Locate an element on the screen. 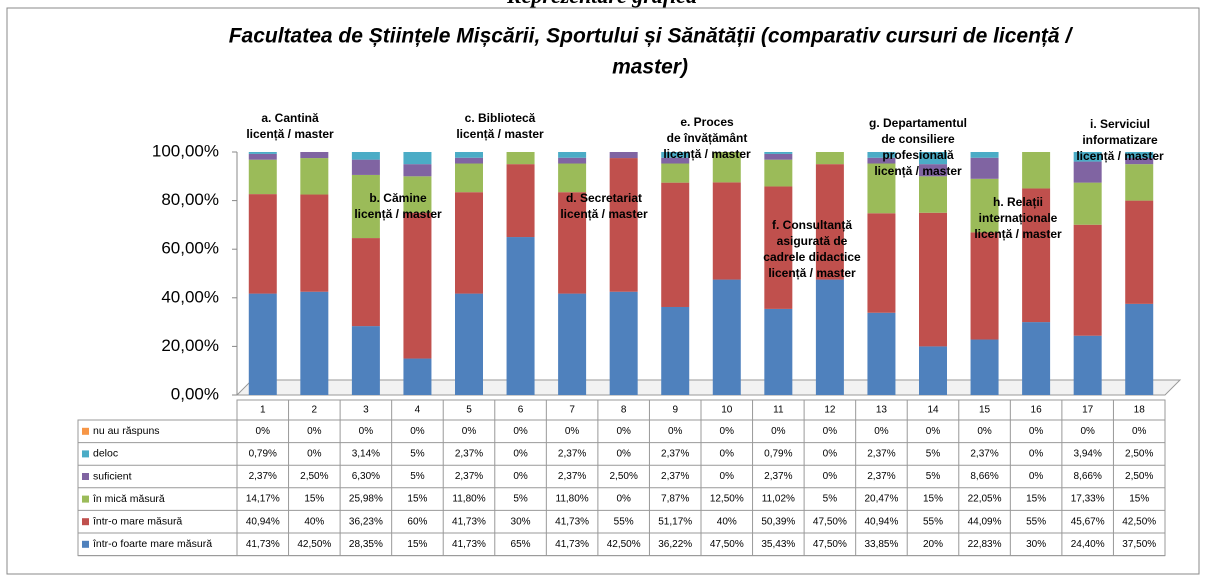 The height and width of the screenshot is (579, 1205). table-value: 11,02% is located at coordinates (778, 499).